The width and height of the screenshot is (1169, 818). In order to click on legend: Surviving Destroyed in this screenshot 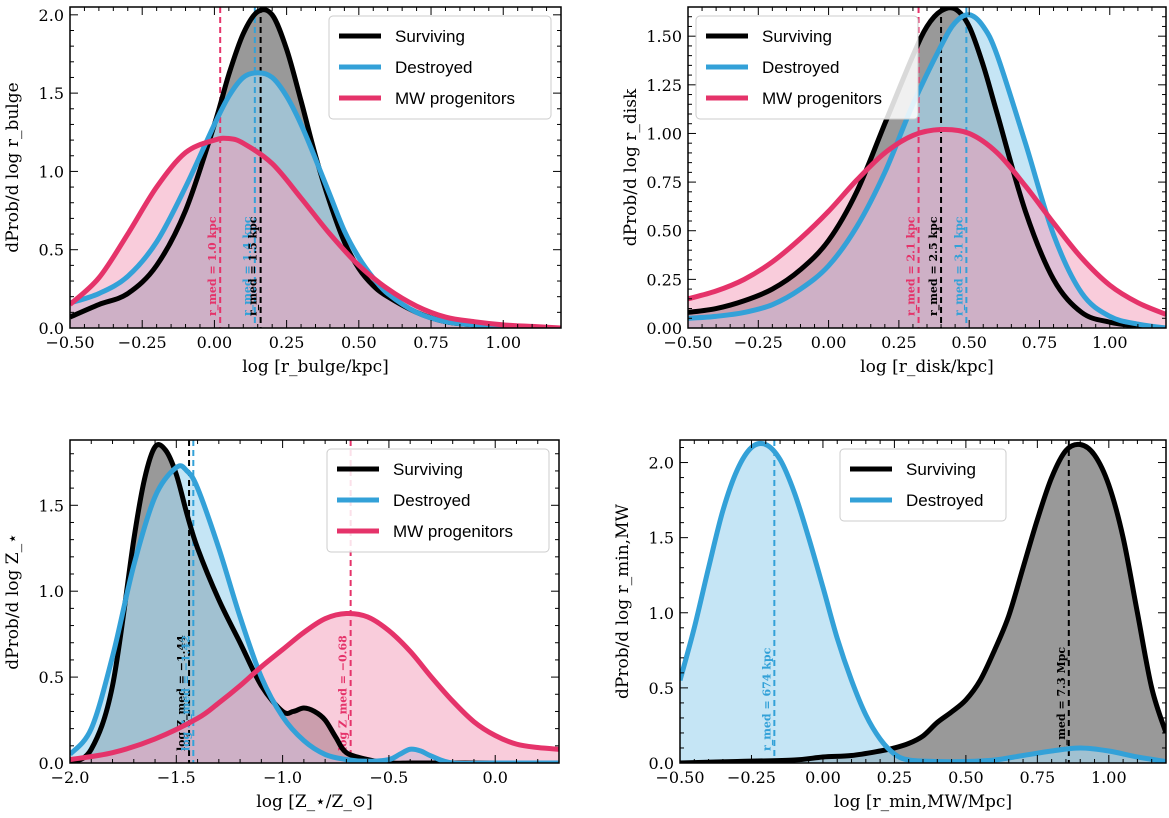, I will do `click(923, 485)`.